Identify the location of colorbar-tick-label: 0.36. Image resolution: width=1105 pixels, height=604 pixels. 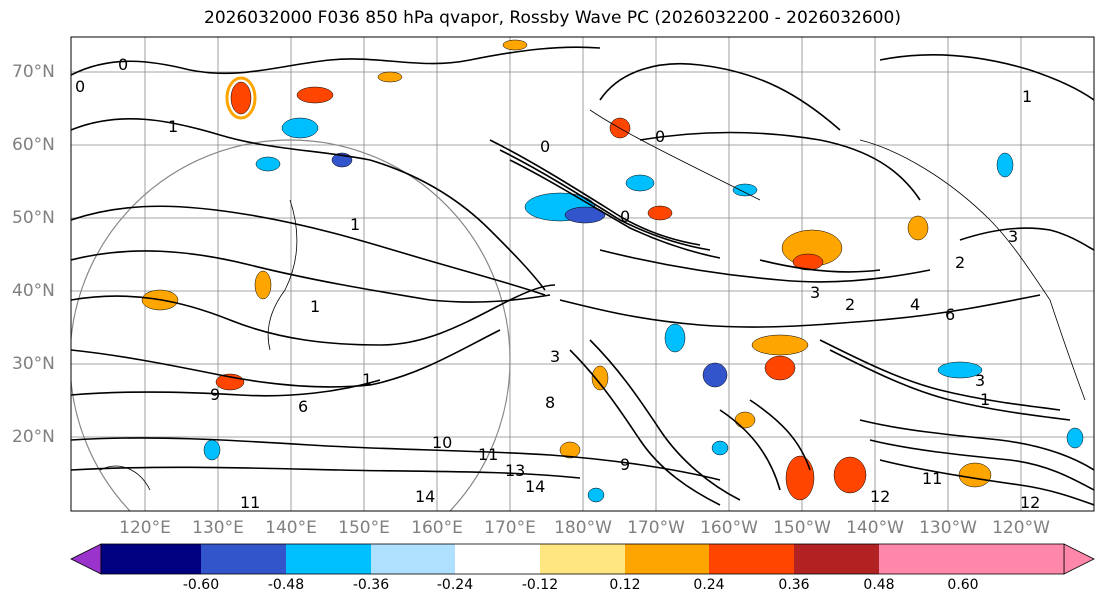
(794, 585).